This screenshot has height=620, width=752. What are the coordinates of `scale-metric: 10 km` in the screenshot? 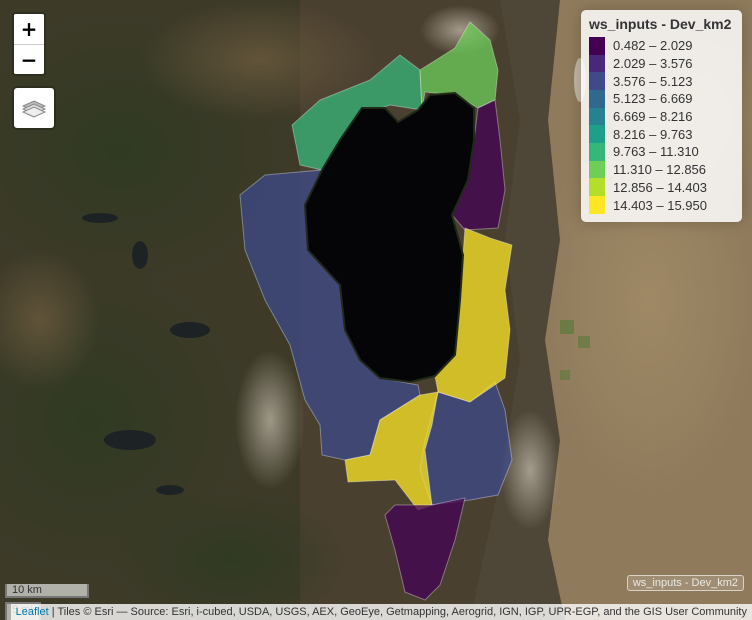 It's located at (47, 591).